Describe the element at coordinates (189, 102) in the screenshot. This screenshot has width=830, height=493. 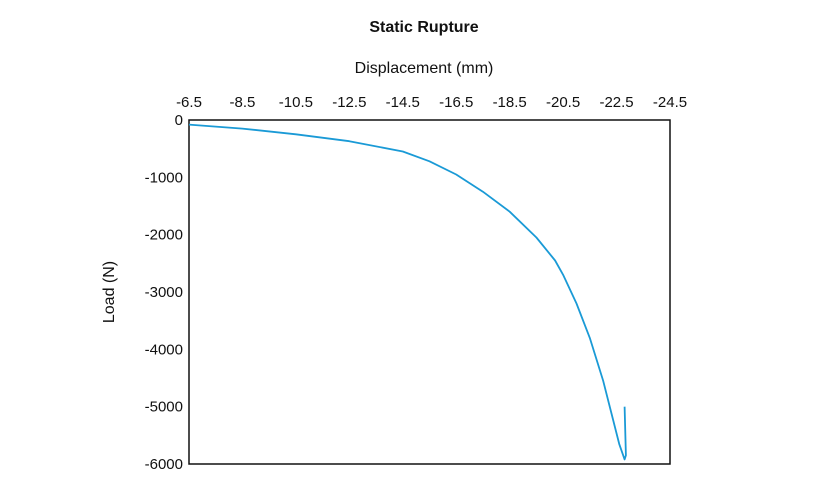
I see `x-tick-label: -6.5` at that location.